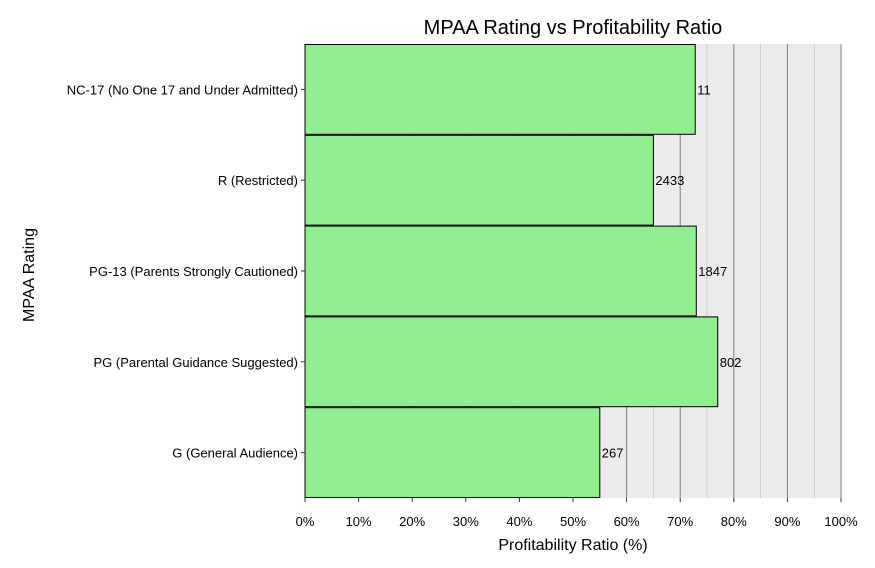 The height and width of the screenshot is (568, 875). What do you see at coordinates (235, 453) in the screenshot?
I see `y-tick-label: G (General Audience)` at bounding box center [235, 453].